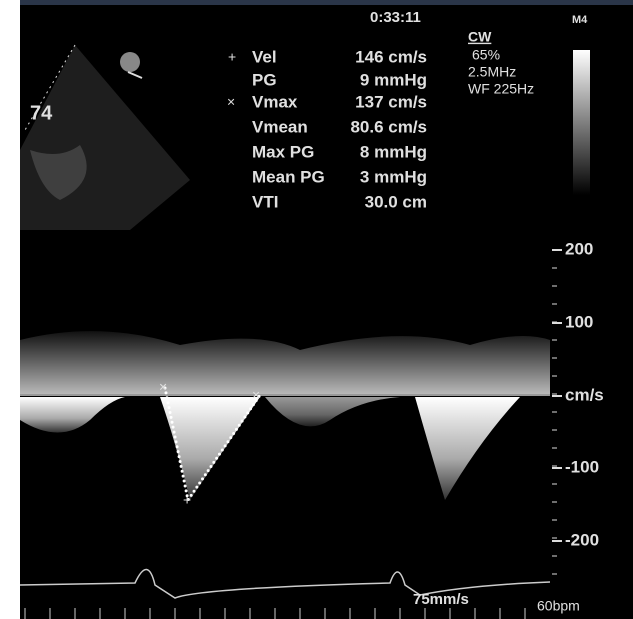 The height and width of the screenshot is (619, 633). I want to click on scale-label: -200, so click(582, 539).